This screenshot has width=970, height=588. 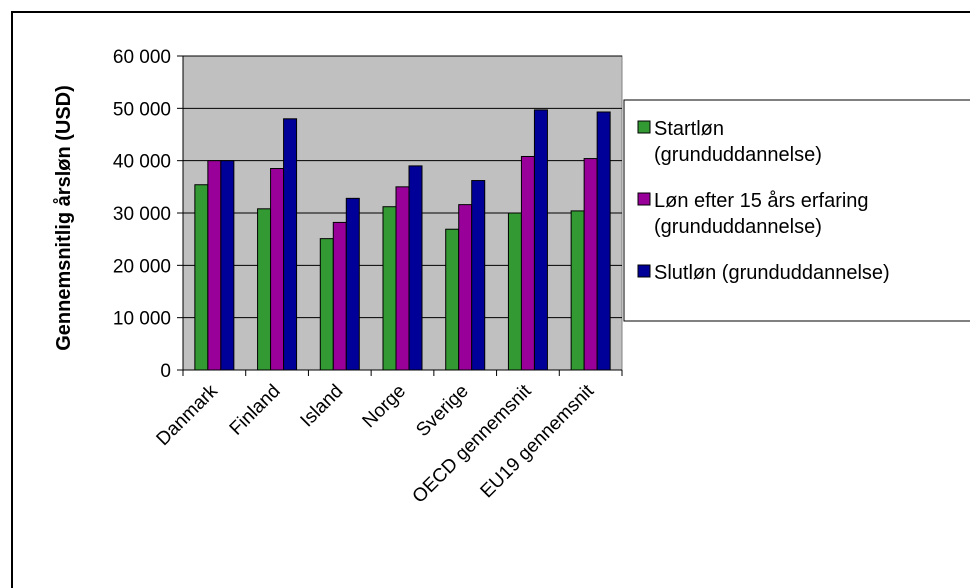 What do you see at coordinates (472, 443) in the screenshot?
I see `x-tick-label: OECD gennemsnit` at bounding box center [472, 443].